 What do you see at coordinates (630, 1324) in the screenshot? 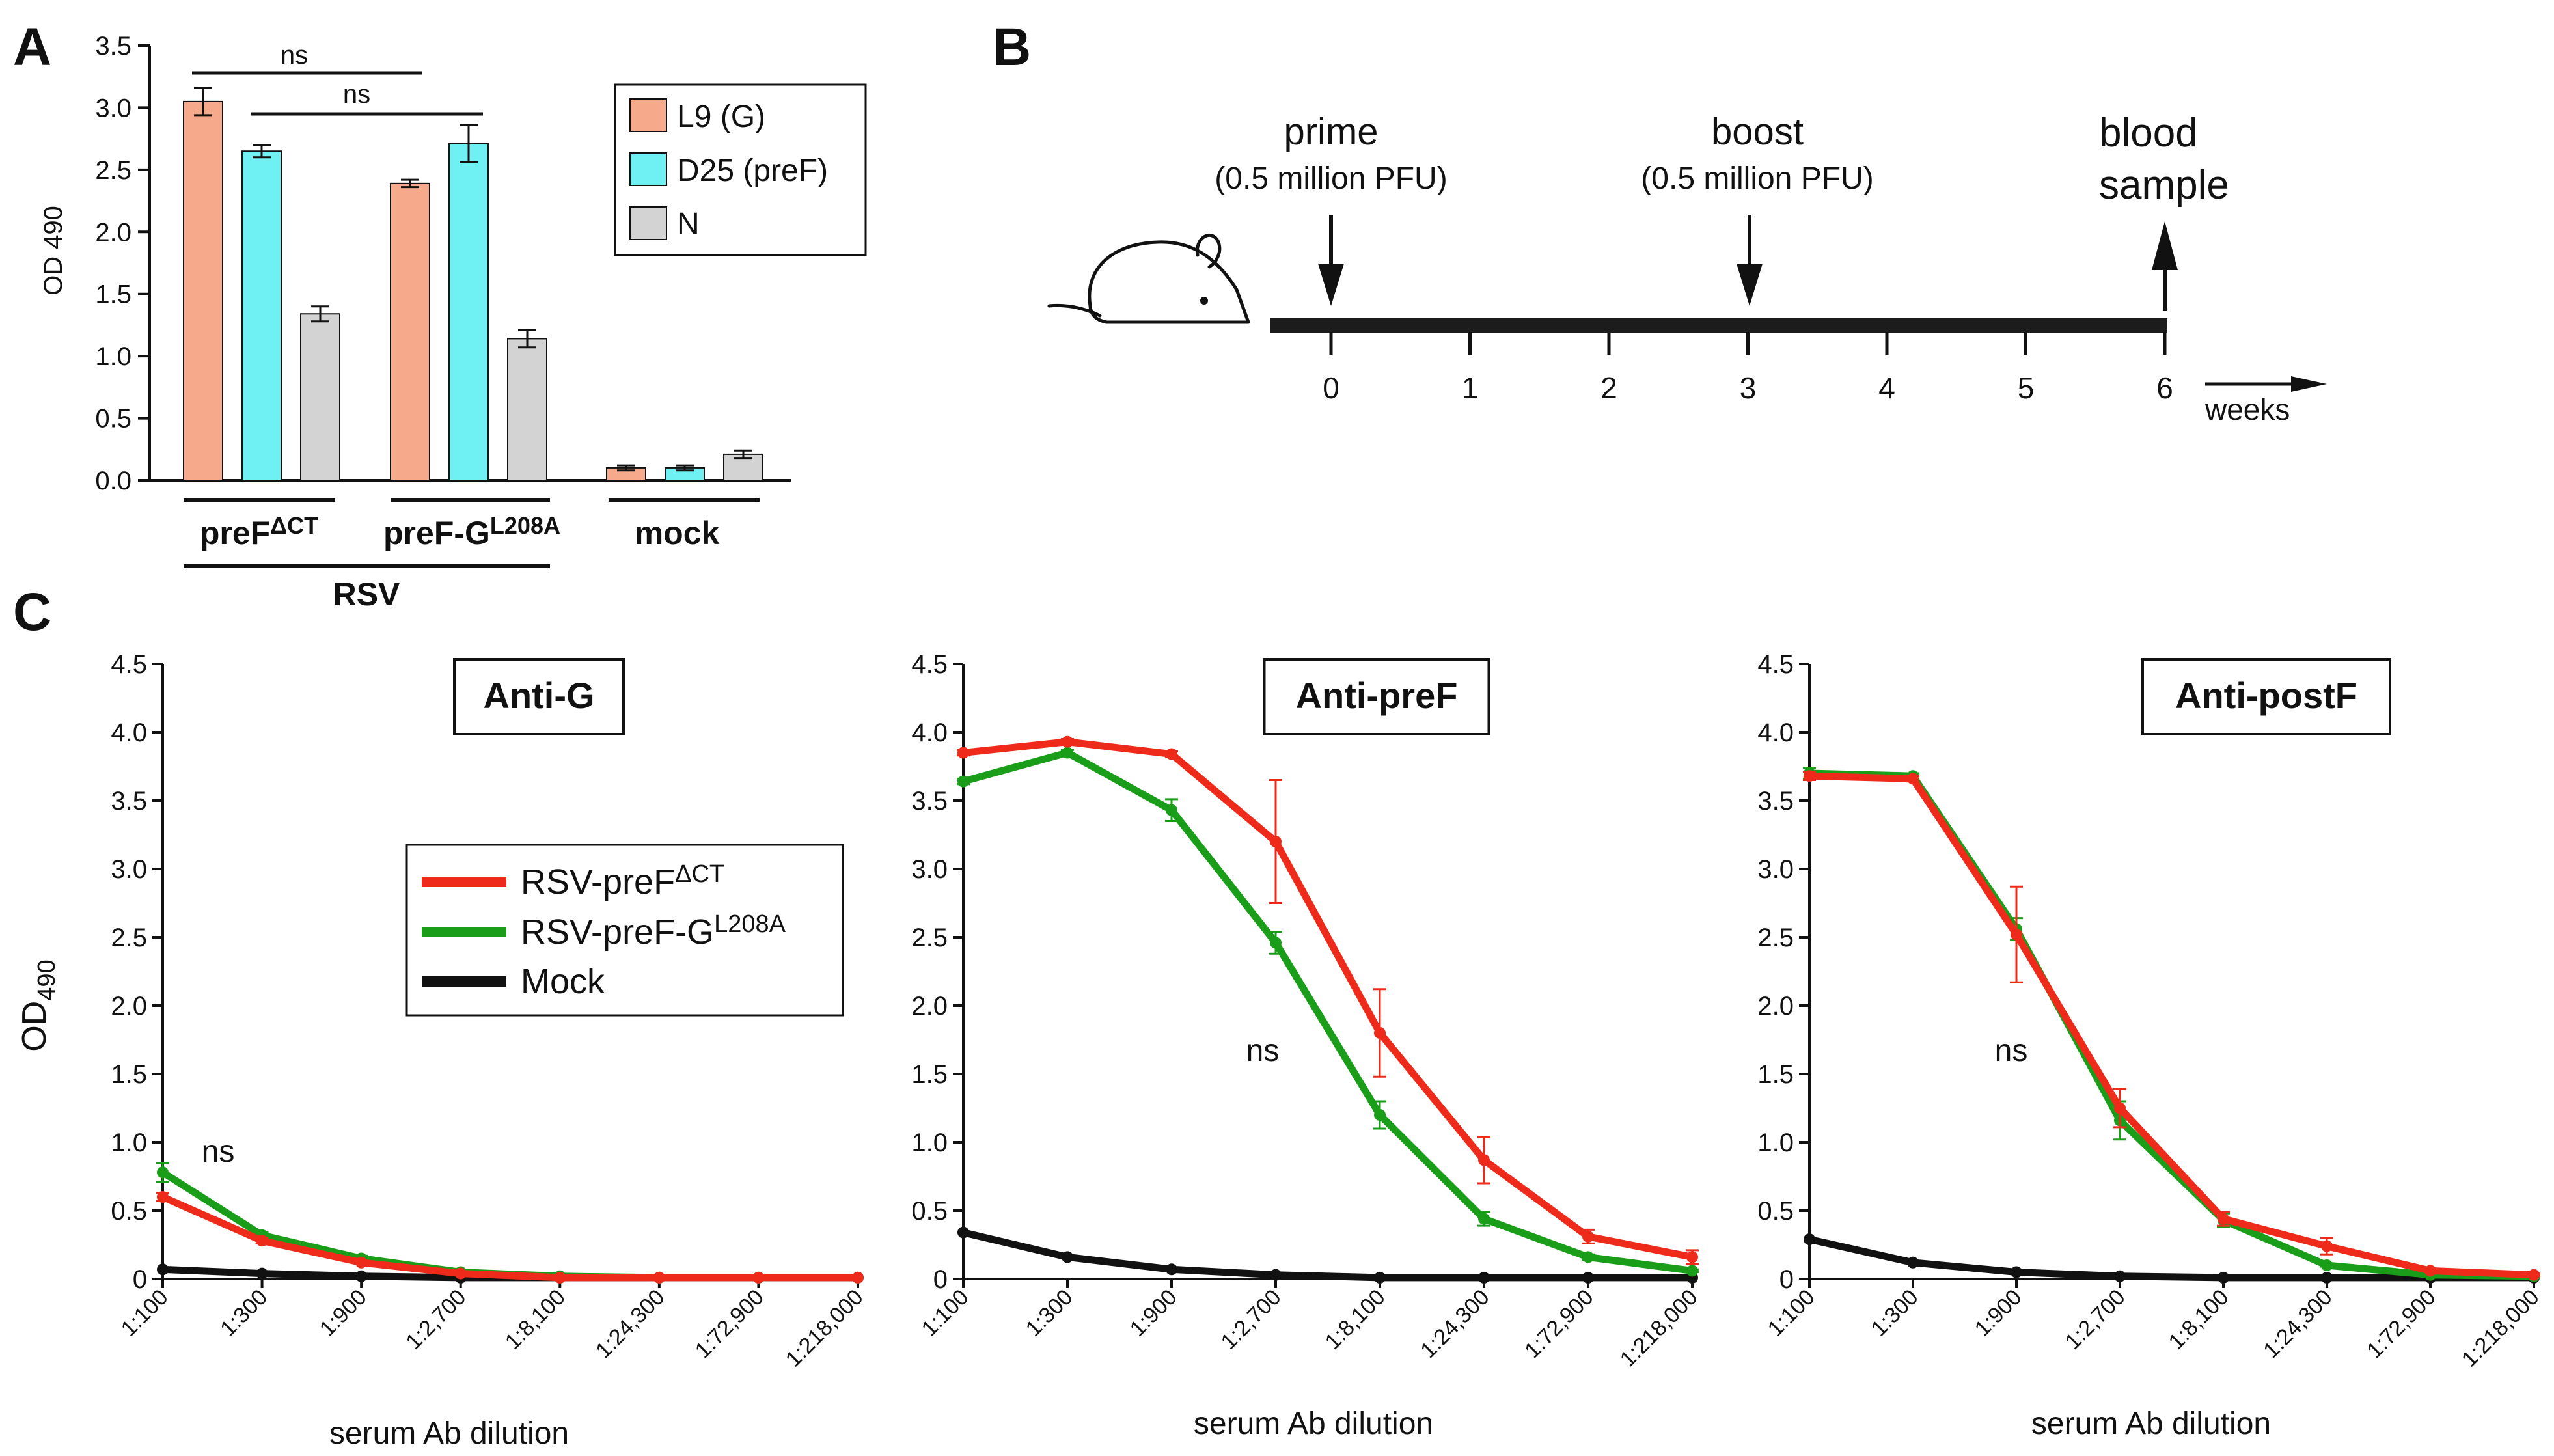
I see `xtick-label: 1:24,300` at bounding box center [630, 1324].